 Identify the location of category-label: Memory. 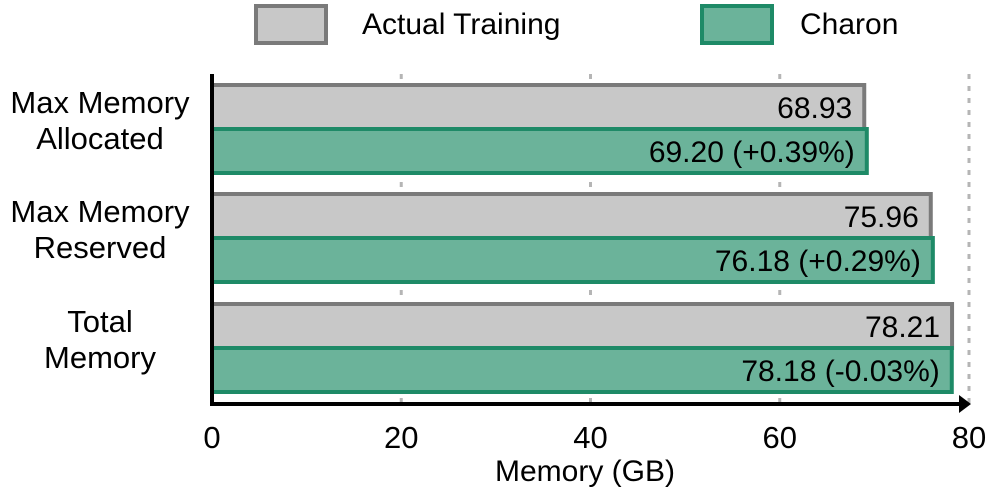
(100, 357).